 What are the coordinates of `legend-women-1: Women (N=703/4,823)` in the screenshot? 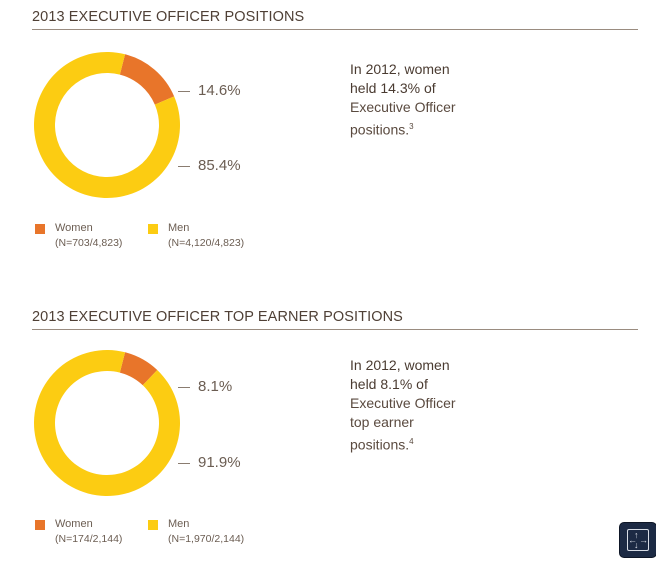 It's located at (90, 237).